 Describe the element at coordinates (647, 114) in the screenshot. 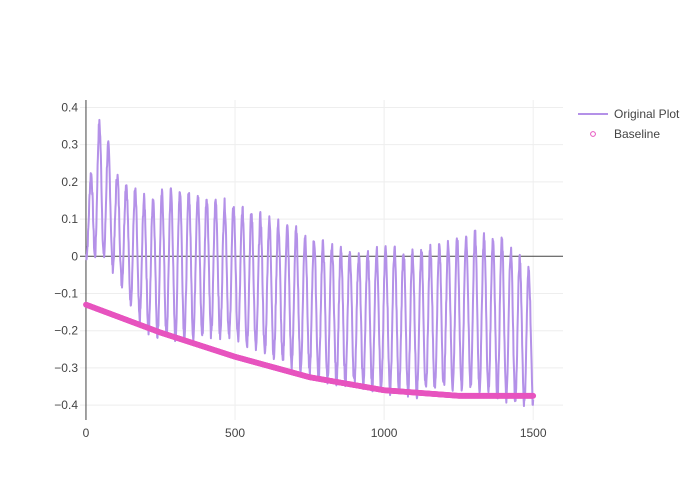

I see `legend-original-plot-label: Original Plot` at that location.